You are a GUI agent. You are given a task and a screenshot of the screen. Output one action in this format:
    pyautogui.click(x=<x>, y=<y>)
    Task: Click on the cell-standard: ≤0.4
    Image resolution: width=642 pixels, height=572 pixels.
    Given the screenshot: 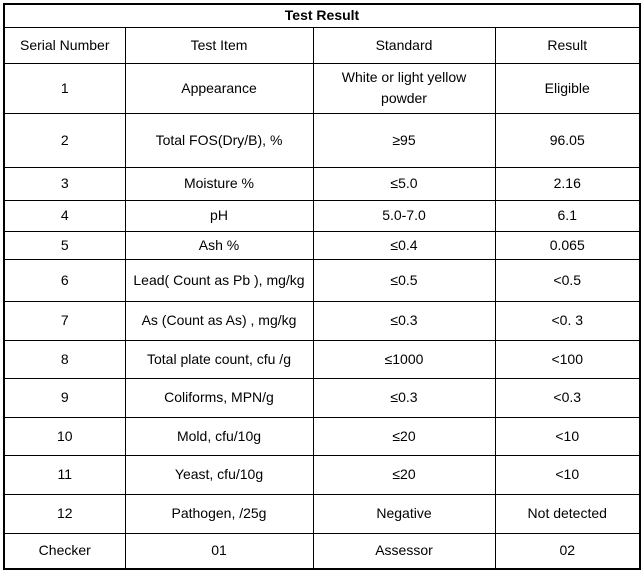 What is the action you would take?
    pyautogui.click(x=404, y=245)
    